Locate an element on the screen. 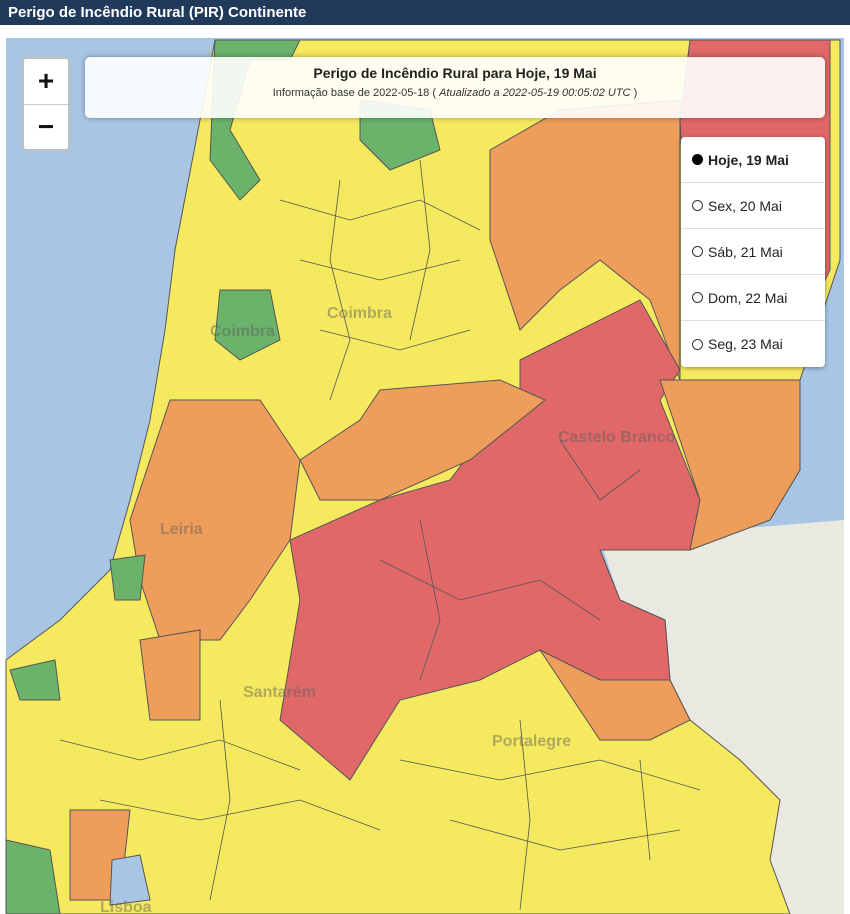  zoom-in-button: + is located at coordinates (46, 80).